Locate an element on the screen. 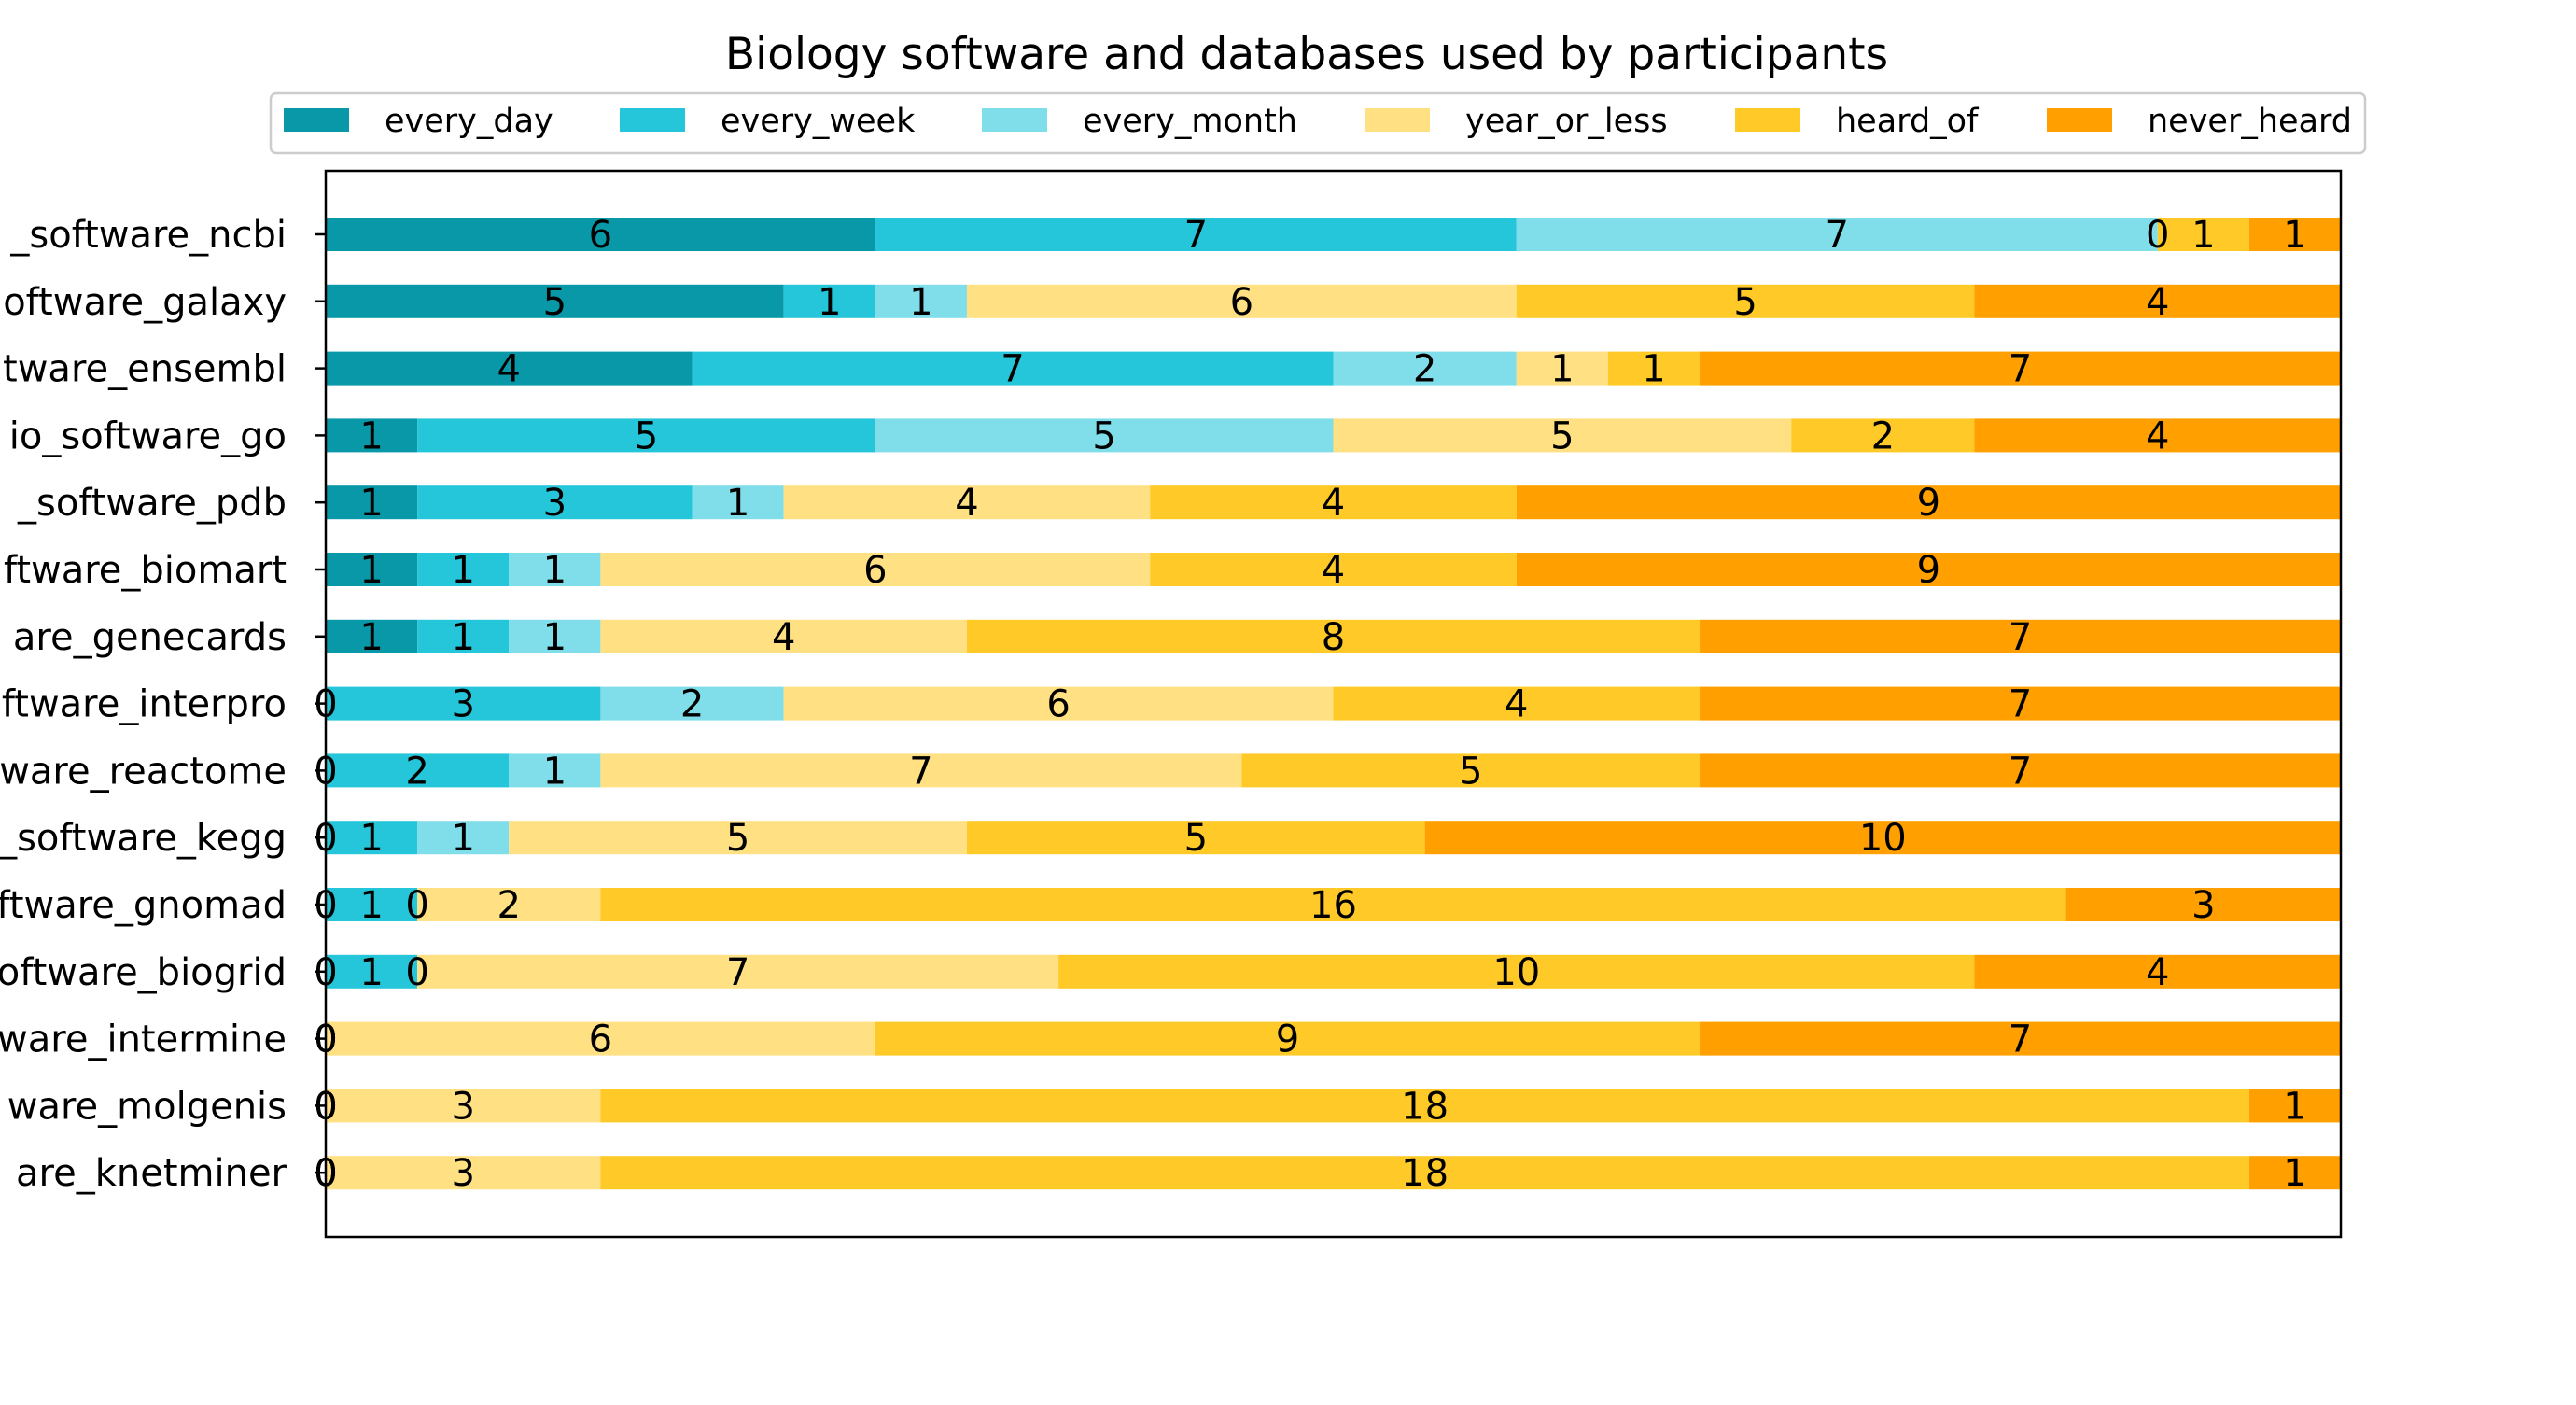 The image size is (2576, 1405). data-label-every_week-11: 1 is located at coordinates (371, 972).